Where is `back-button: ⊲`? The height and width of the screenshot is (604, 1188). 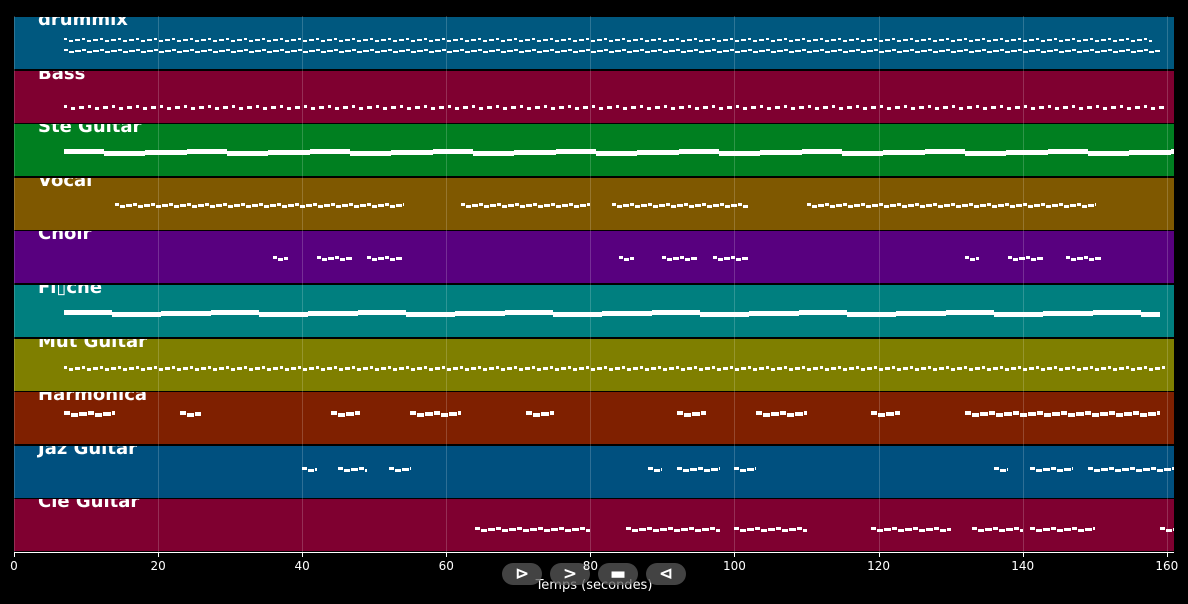
back-button: ⊲ is located at coordinates (666, 574).